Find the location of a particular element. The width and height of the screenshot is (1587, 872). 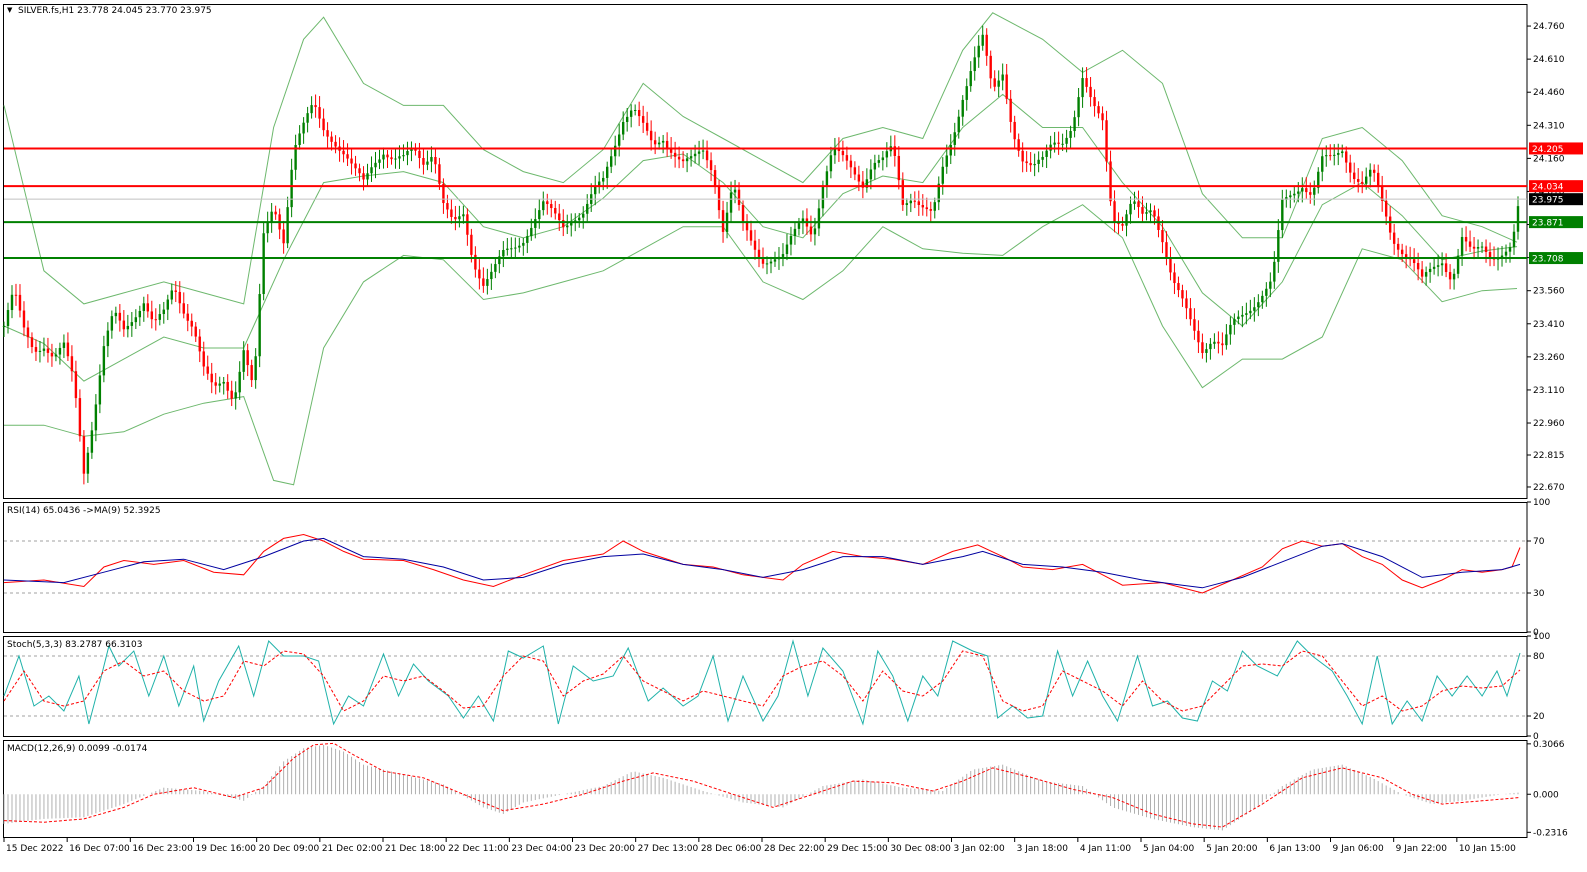

pane-frame is located at coordinates (765, 567).